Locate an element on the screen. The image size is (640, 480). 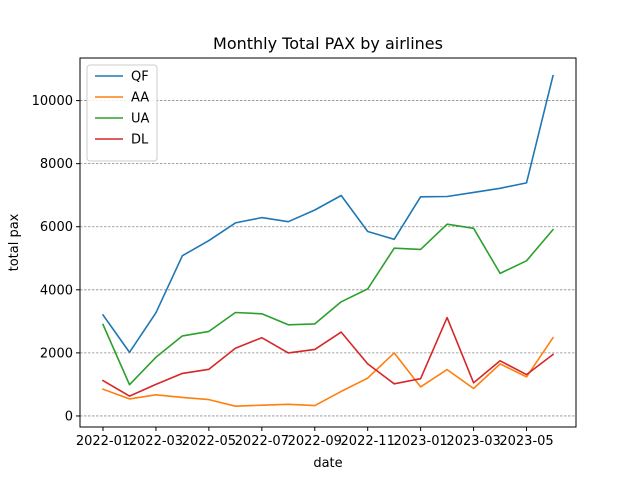
y-tick-label: 6000 is located at coordinates (56, 227).